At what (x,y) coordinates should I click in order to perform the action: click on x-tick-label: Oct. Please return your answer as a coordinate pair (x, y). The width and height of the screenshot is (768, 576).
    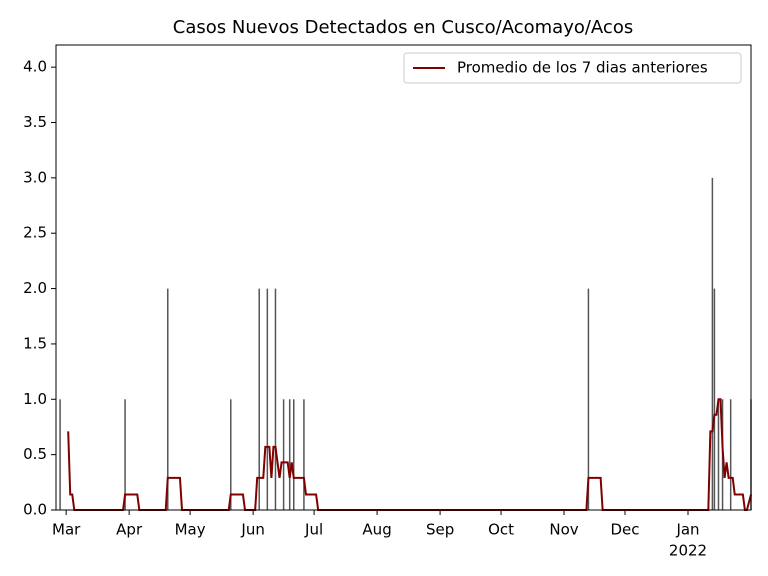
    Looking at the image, I should click on (501, 530).